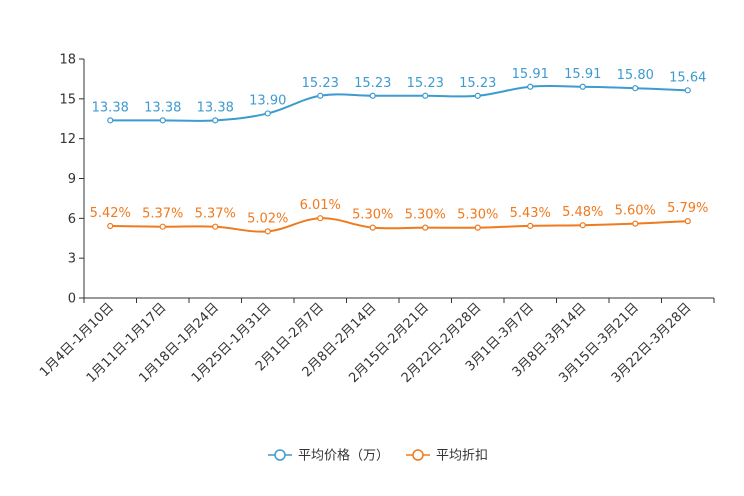 The width and height of the screenshot is (744, 496). Describe the element at coordinates (582, 212) in the screenshot. I see `data-label: 5.48%` at that location.